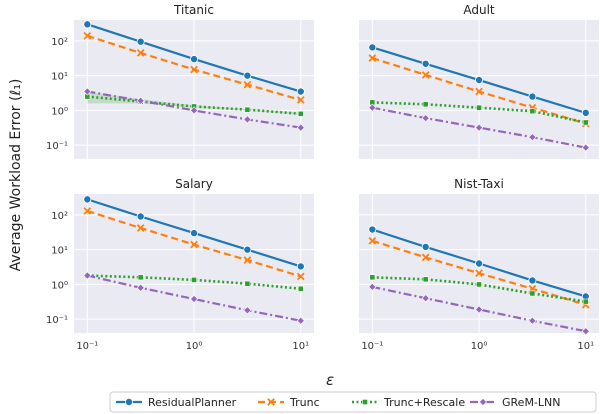 The width and height of the screenshot is (600, 414). Describe the element at coordinates (194, 184) in the screenshot. I see `panel-title: Salary` at that location.